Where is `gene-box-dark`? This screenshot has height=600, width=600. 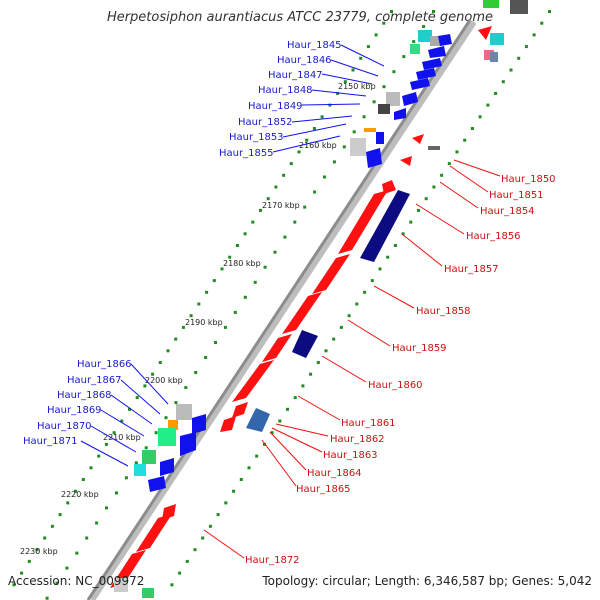
gene-box-dark is located at coordinates (384, 109).